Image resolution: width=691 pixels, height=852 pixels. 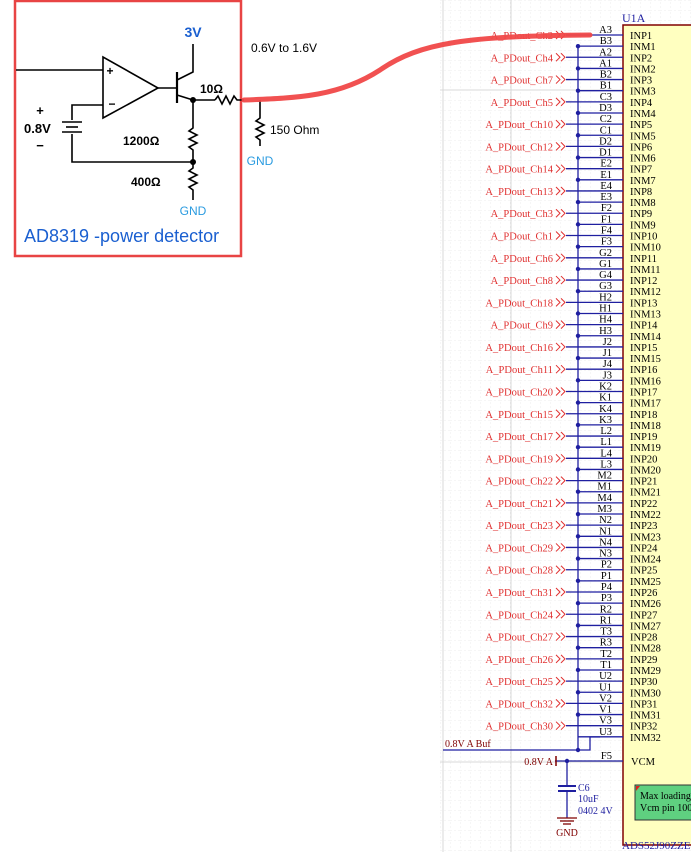 What do you see at coordinates (643, 571) in the screenshot?
I see `pin-name: INP25` at bounding box center [643, 571].